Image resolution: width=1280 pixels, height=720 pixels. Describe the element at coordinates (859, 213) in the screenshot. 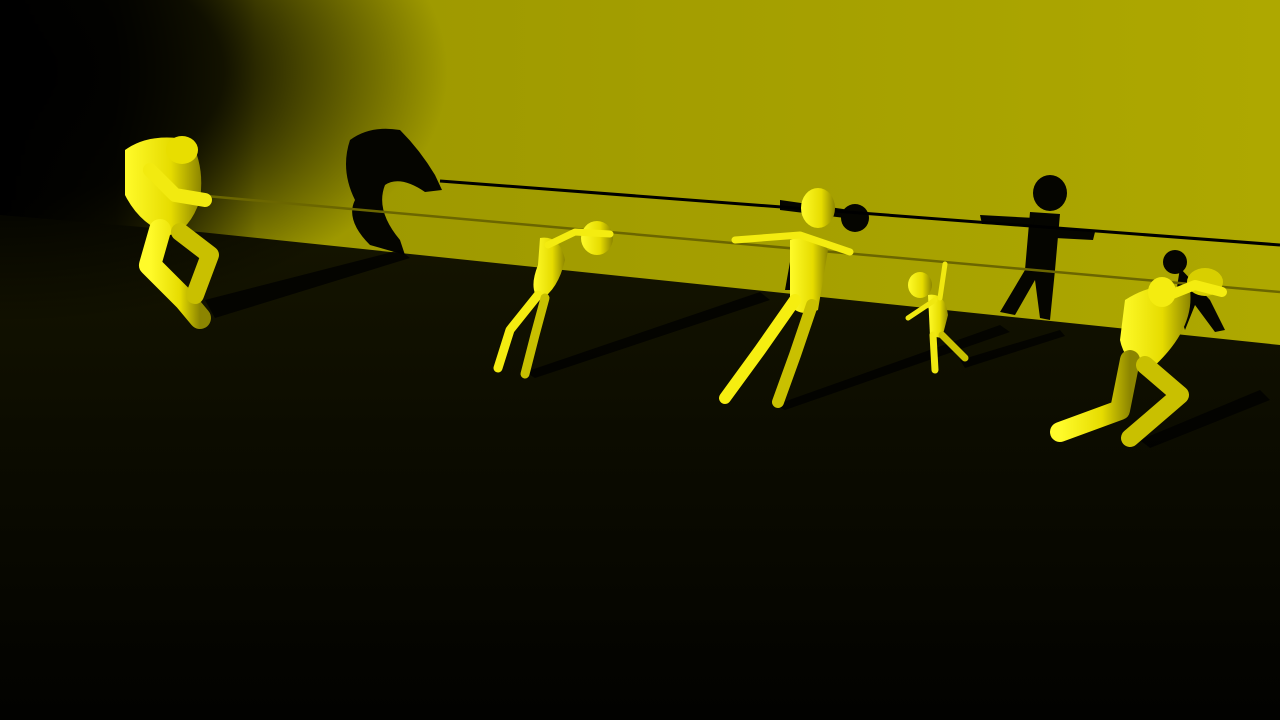

I see `rope-shadow` at that location.